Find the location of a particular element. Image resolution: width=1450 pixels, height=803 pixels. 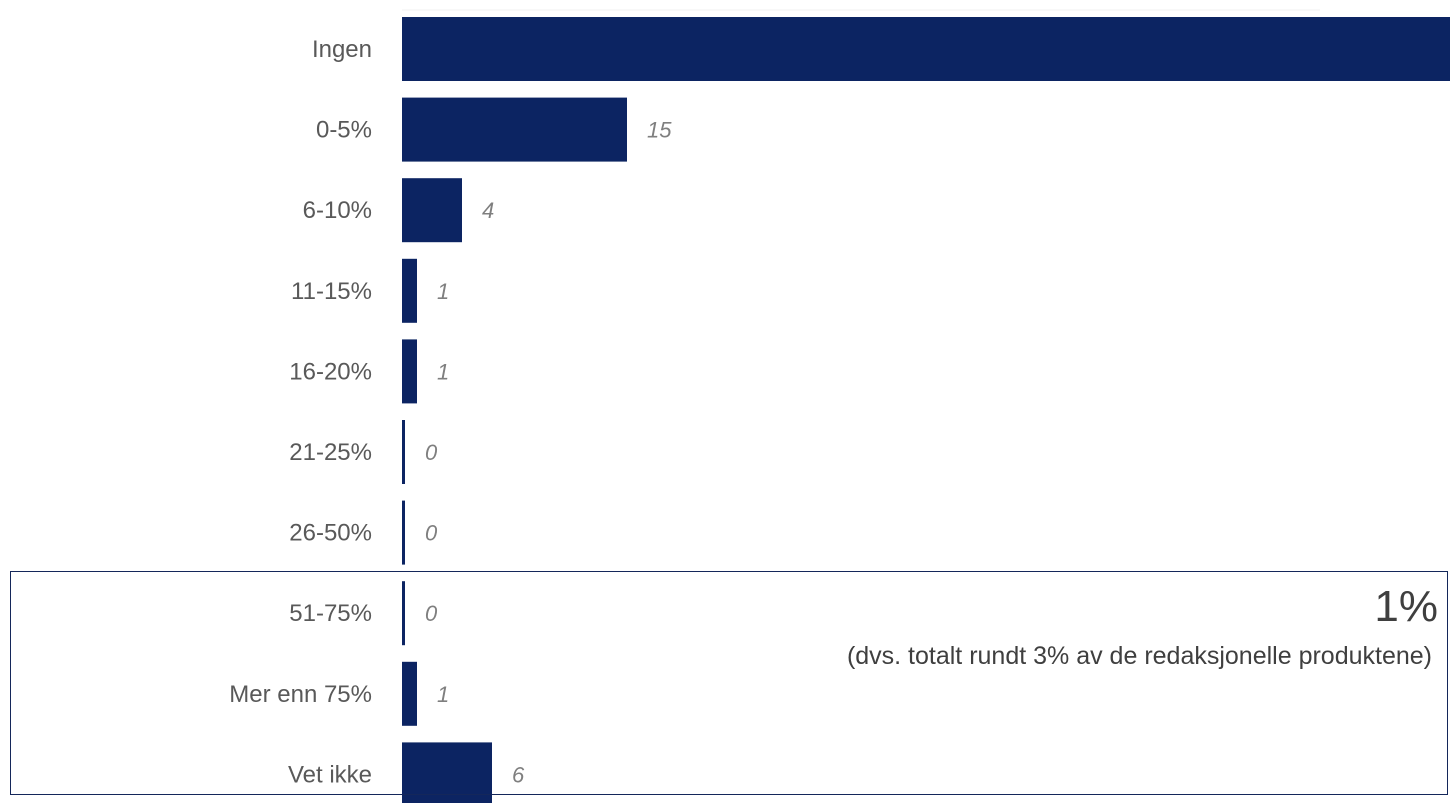

category-label: Vet ikke is located at coordinates (330, 774).